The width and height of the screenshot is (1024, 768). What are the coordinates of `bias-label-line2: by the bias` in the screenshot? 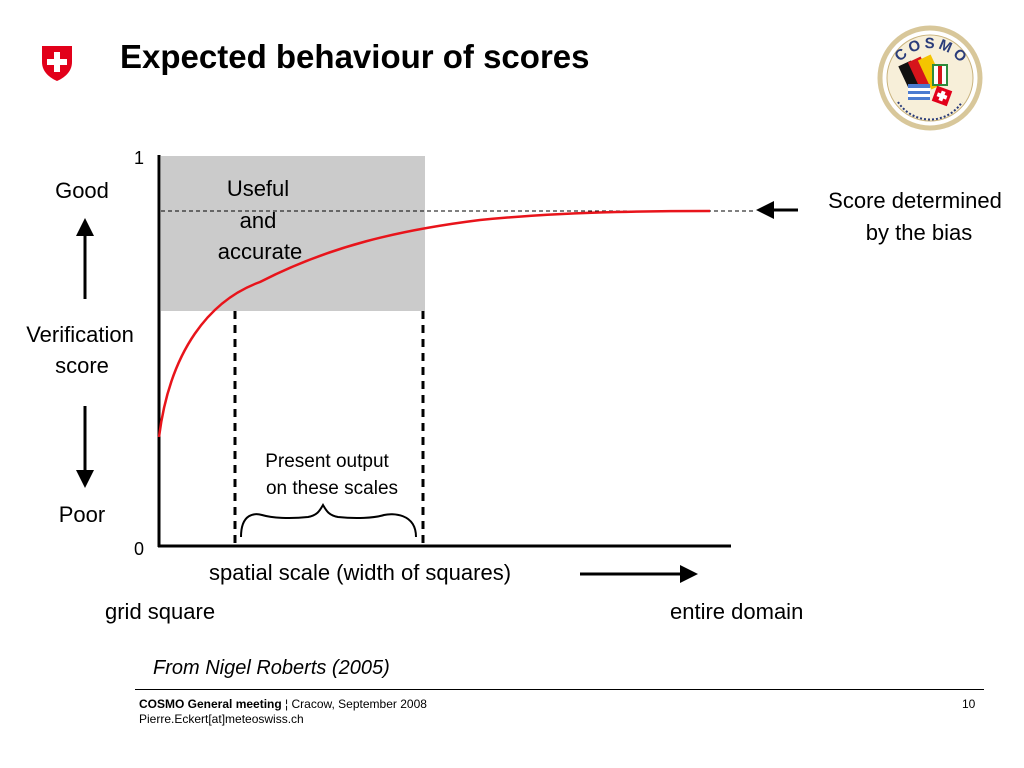 It's located at (919, 232).